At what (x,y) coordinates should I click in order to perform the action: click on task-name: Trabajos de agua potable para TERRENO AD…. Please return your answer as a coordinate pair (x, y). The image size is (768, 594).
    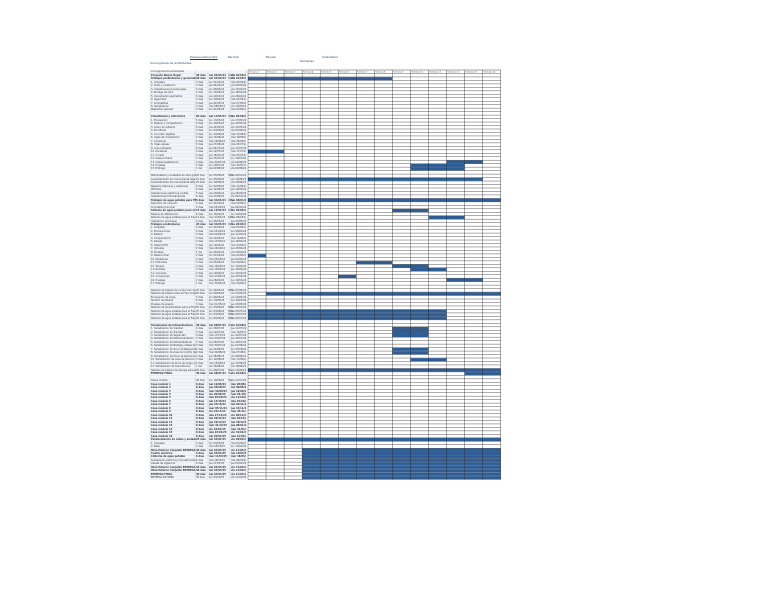
    Looking at the image, I should click on (173, 200).